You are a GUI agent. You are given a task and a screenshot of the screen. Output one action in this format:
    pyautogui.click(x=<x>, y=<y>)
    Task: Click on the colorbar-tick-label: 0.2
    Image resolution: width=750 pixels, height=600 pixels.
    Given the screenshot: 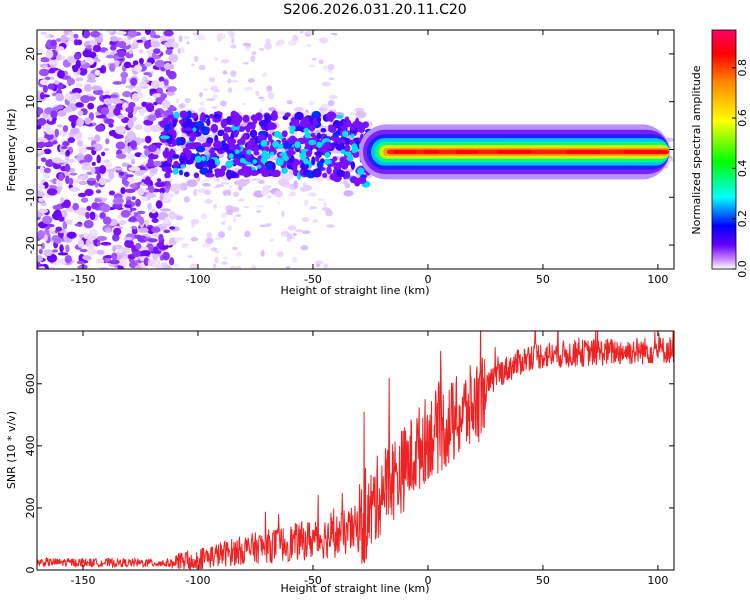 What is the action you would take?
    pyautogui.click(x=742, y=219)
    